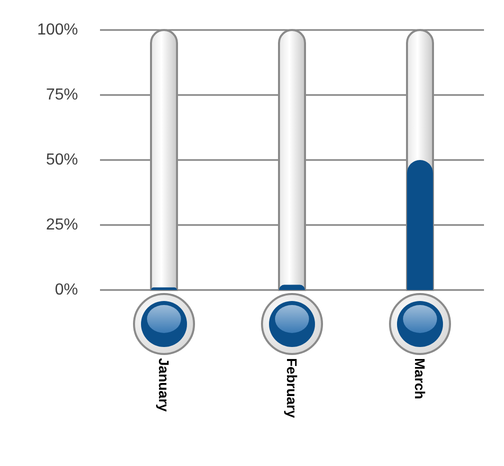  What do you see at coordinates (420, 379) in the screenshot?
I see `x-tick-label: March` at bounding box center [420, 379].